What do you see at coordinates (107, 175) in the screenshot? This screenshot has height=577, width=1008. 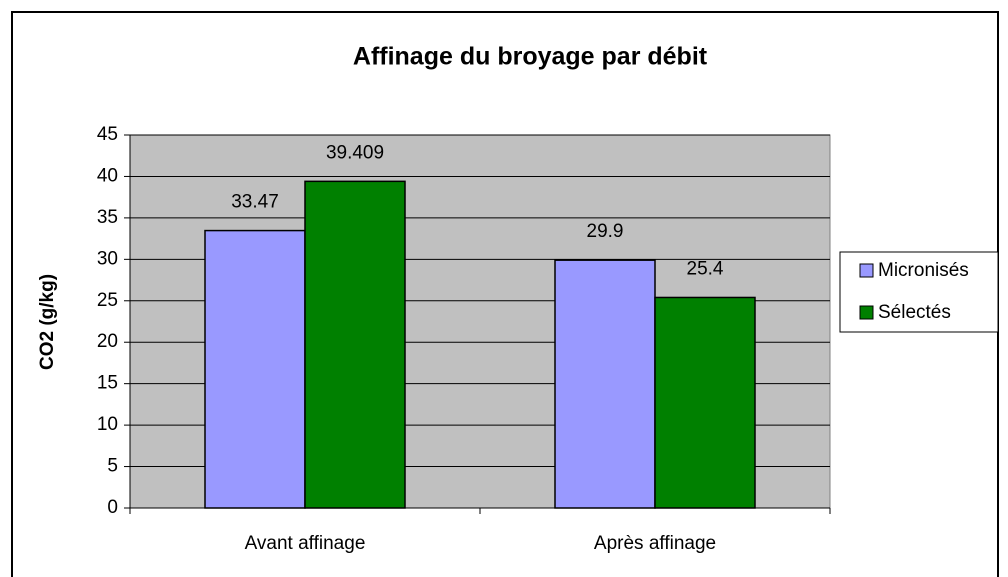 I see `y-tick-label: 40` at bounding box center [107, 175].